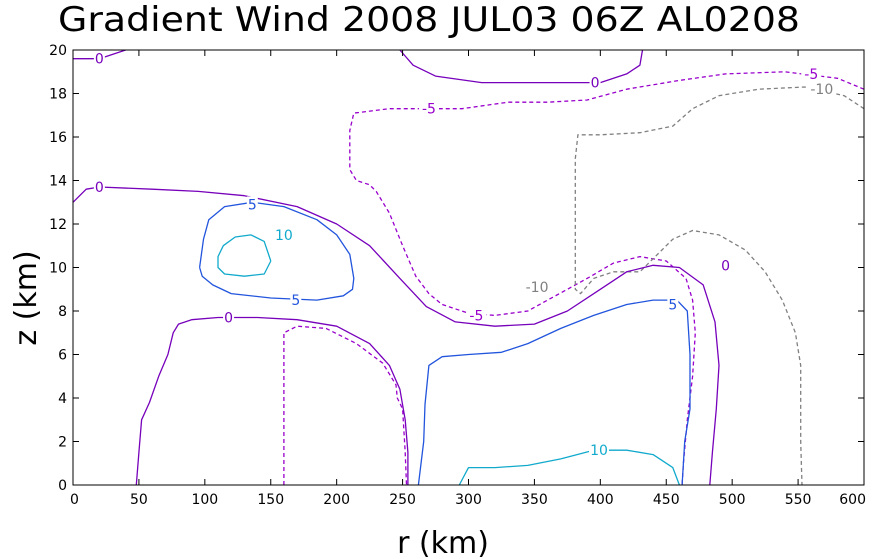 The width and height of the screenshot is (879, 559). I want to click on x-tick-label: 550, so click(798, 500).